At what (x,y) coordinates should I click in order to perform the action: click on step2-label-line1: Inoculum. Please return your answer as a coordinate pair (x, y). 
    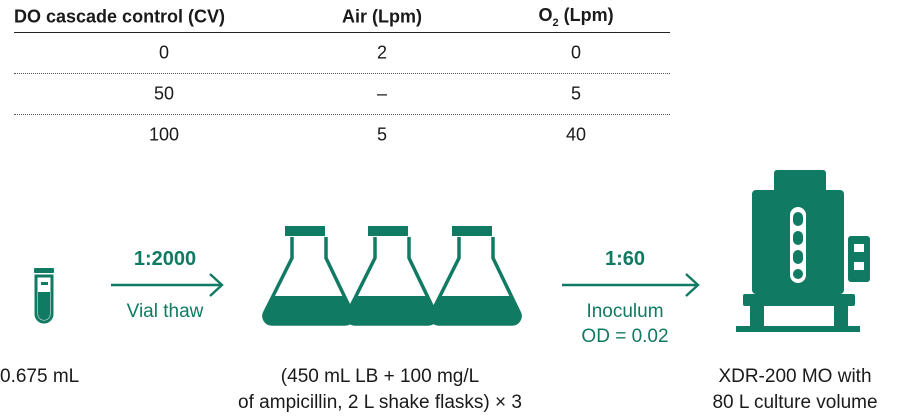
    Looking at the image, I should click on (625, 311).